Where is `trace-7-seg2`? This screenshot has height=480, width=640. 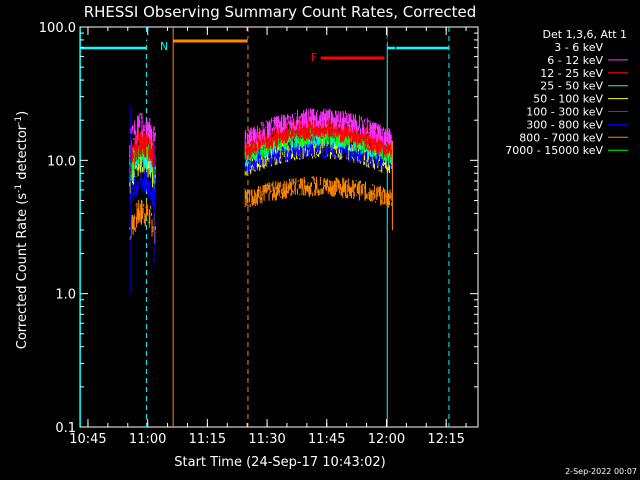
trace-7-seg2 is located at coordinates (318, 192).